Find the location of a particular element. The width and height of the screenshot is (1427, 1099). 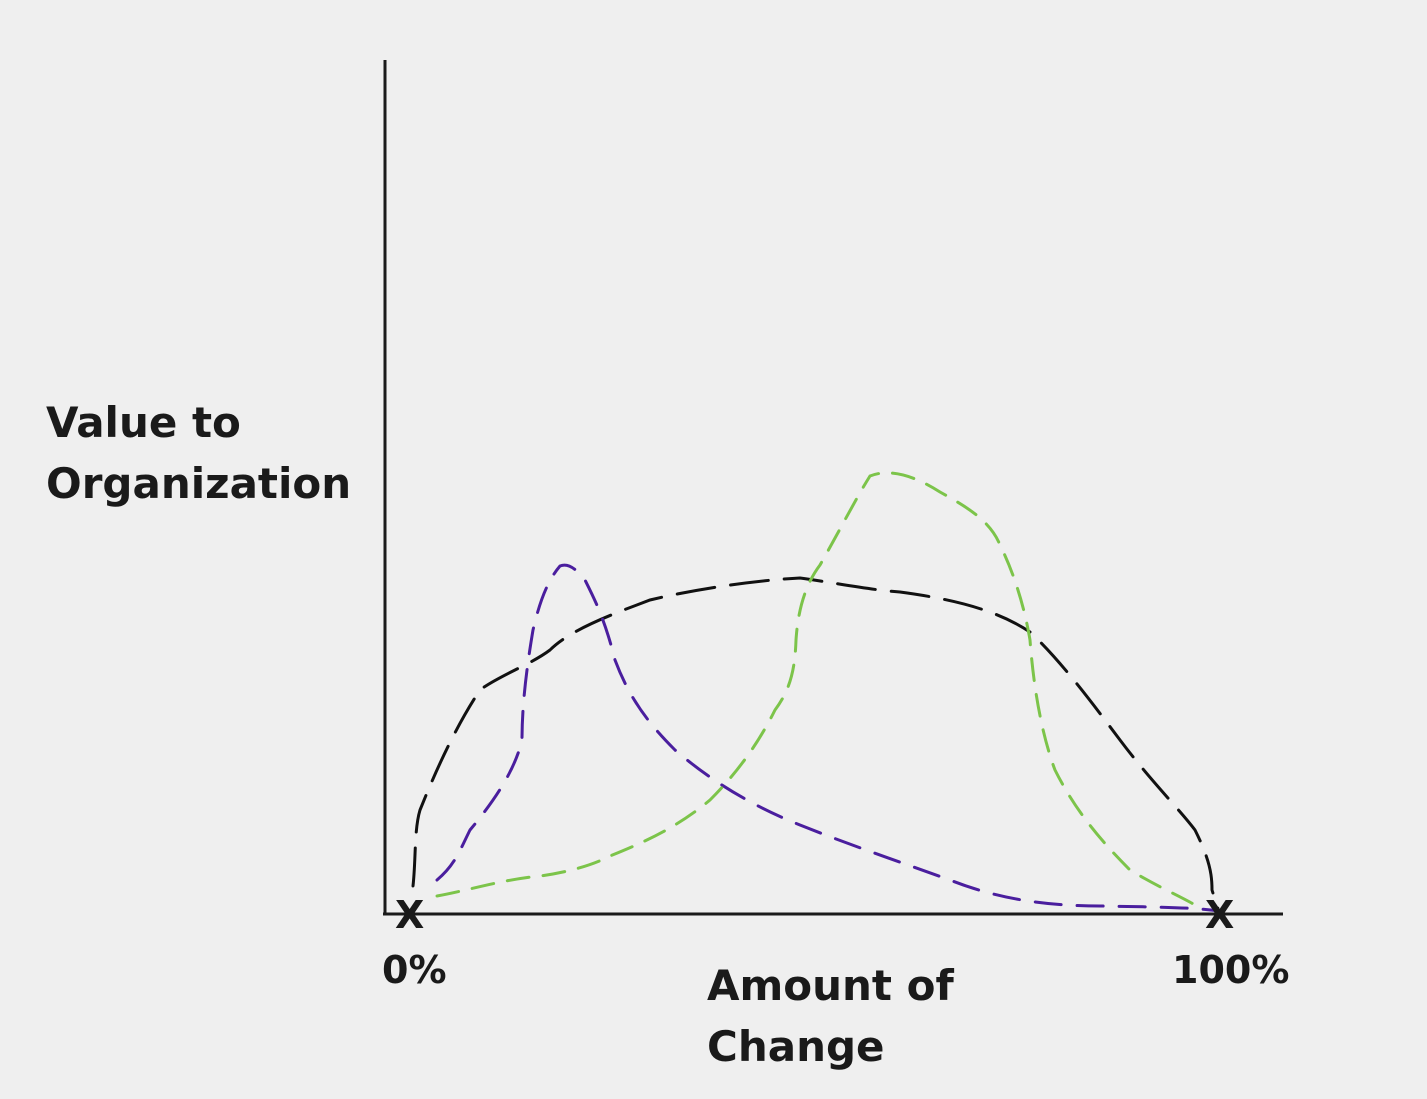

x-max-tick-label: 100% is located at coordinates (1231, 970).